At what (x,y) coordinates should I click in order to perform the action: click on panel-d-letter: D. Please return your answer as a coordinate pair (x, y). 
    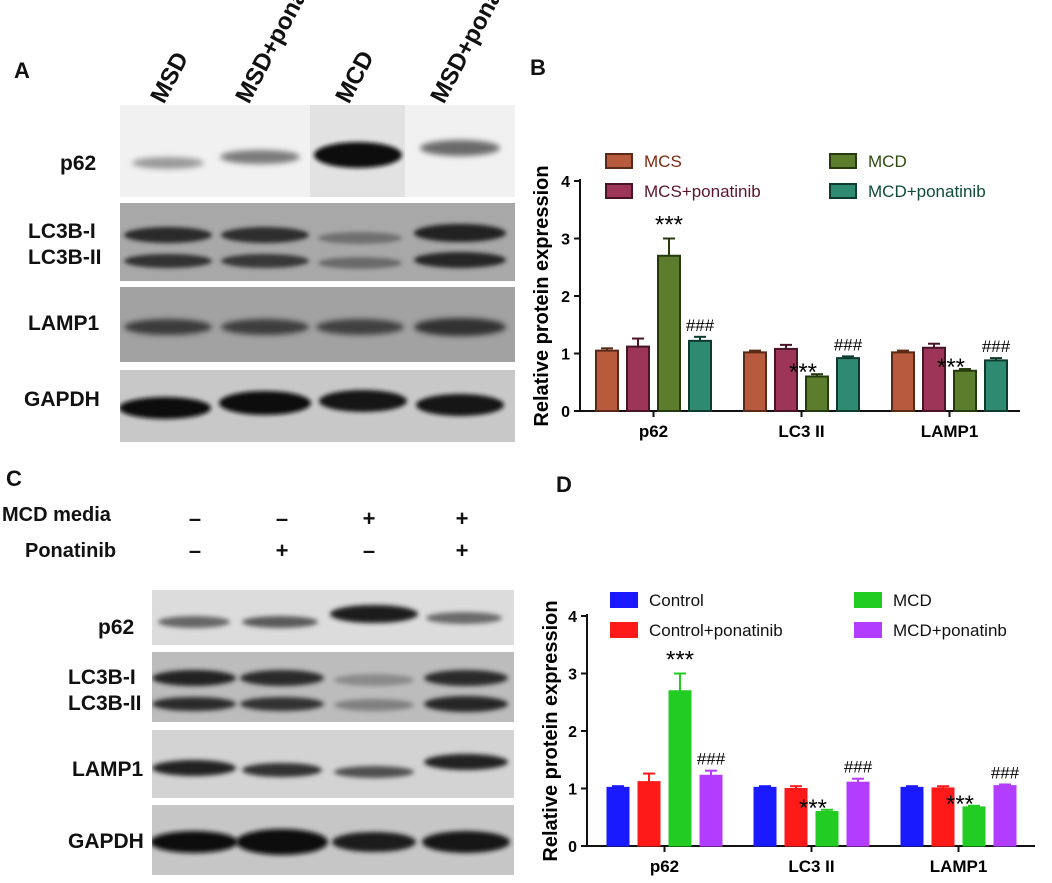
    Looking at the image, I should click on (564, 484).